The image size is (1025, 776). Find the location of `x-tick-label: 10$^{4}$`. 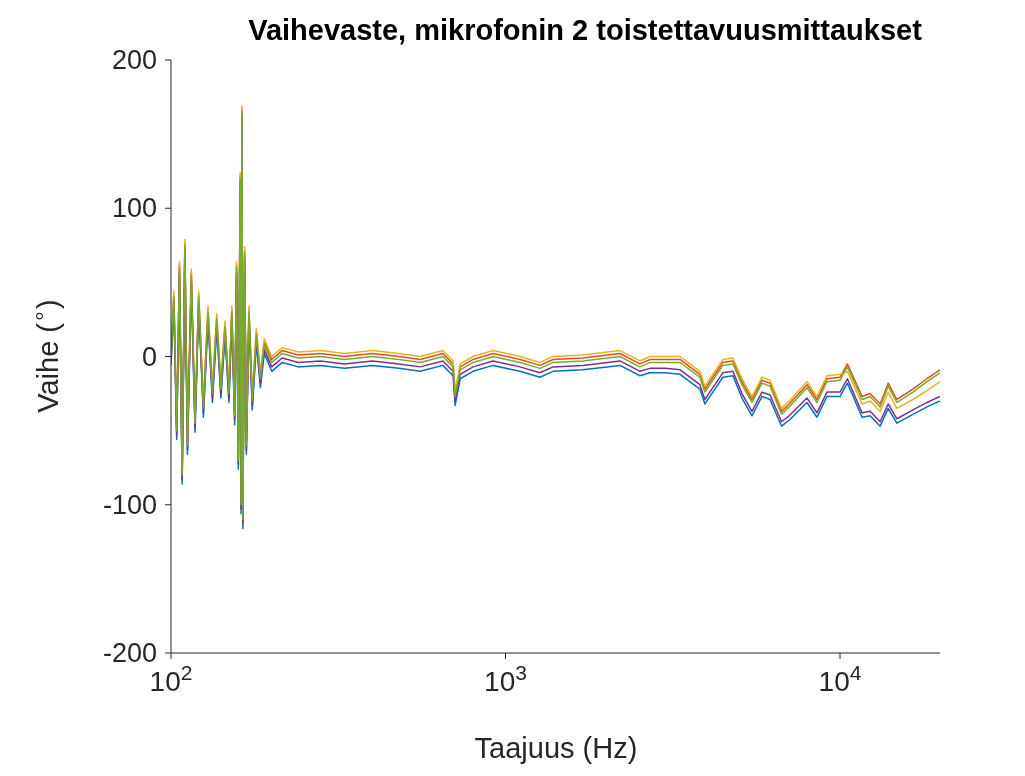

x-tick-label: 10$^{4}$ is located at coordinates (840, 678).